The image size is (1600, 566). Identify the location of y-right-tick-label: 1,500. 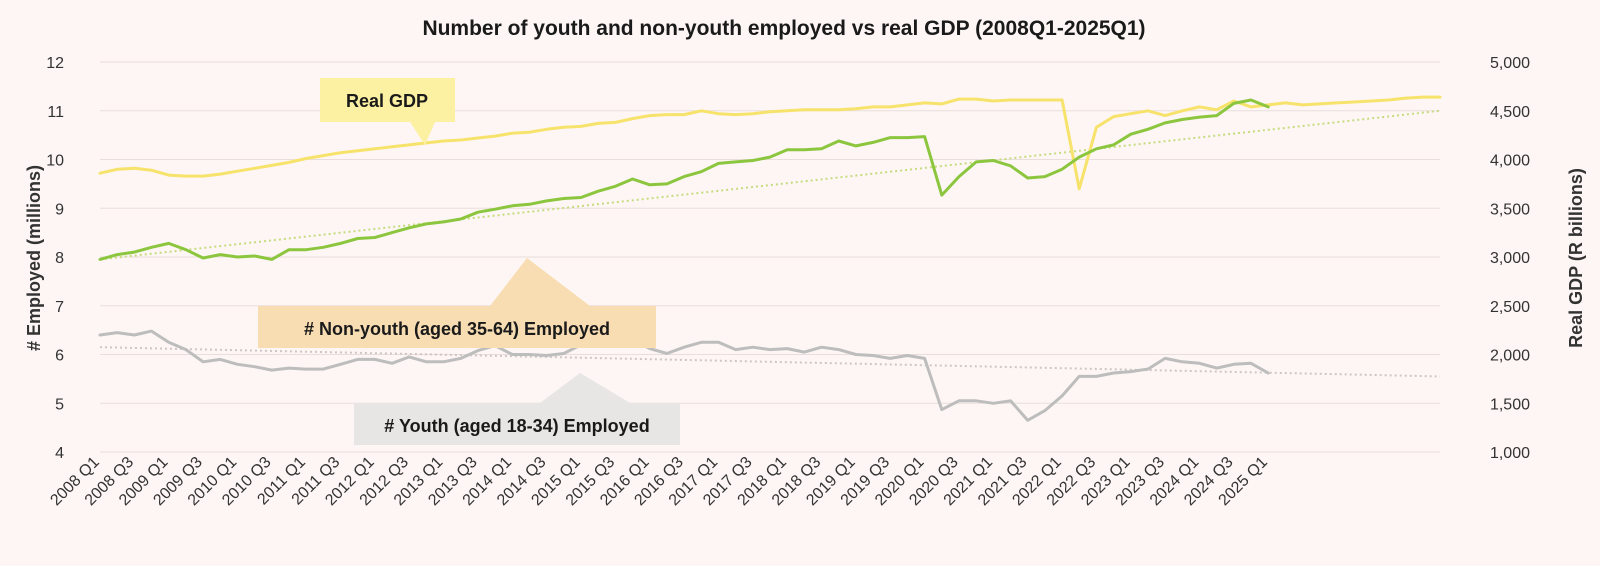
(1510, 404).